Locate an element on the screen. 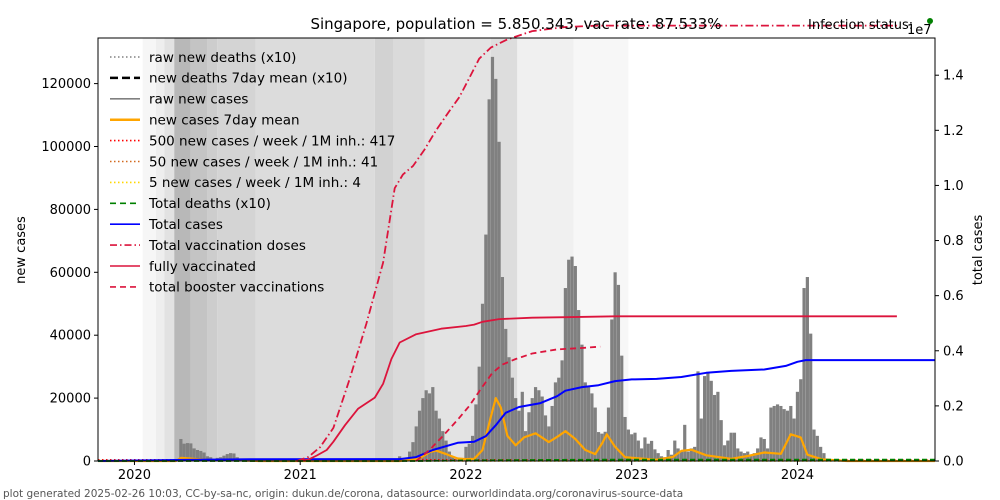 This screenshot has width=1000, height=500. legend-label: 50 new cases / week / 1M inh.: 41 is located at coordinates (263, 162).